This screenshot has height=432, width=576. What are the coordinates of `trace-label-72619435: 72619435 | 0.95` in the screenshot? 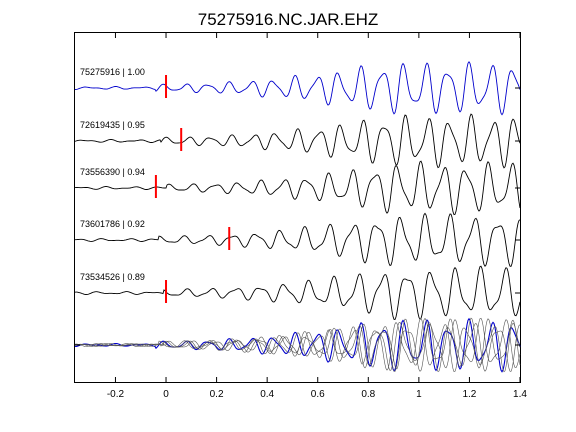 It's located at (112, 125).